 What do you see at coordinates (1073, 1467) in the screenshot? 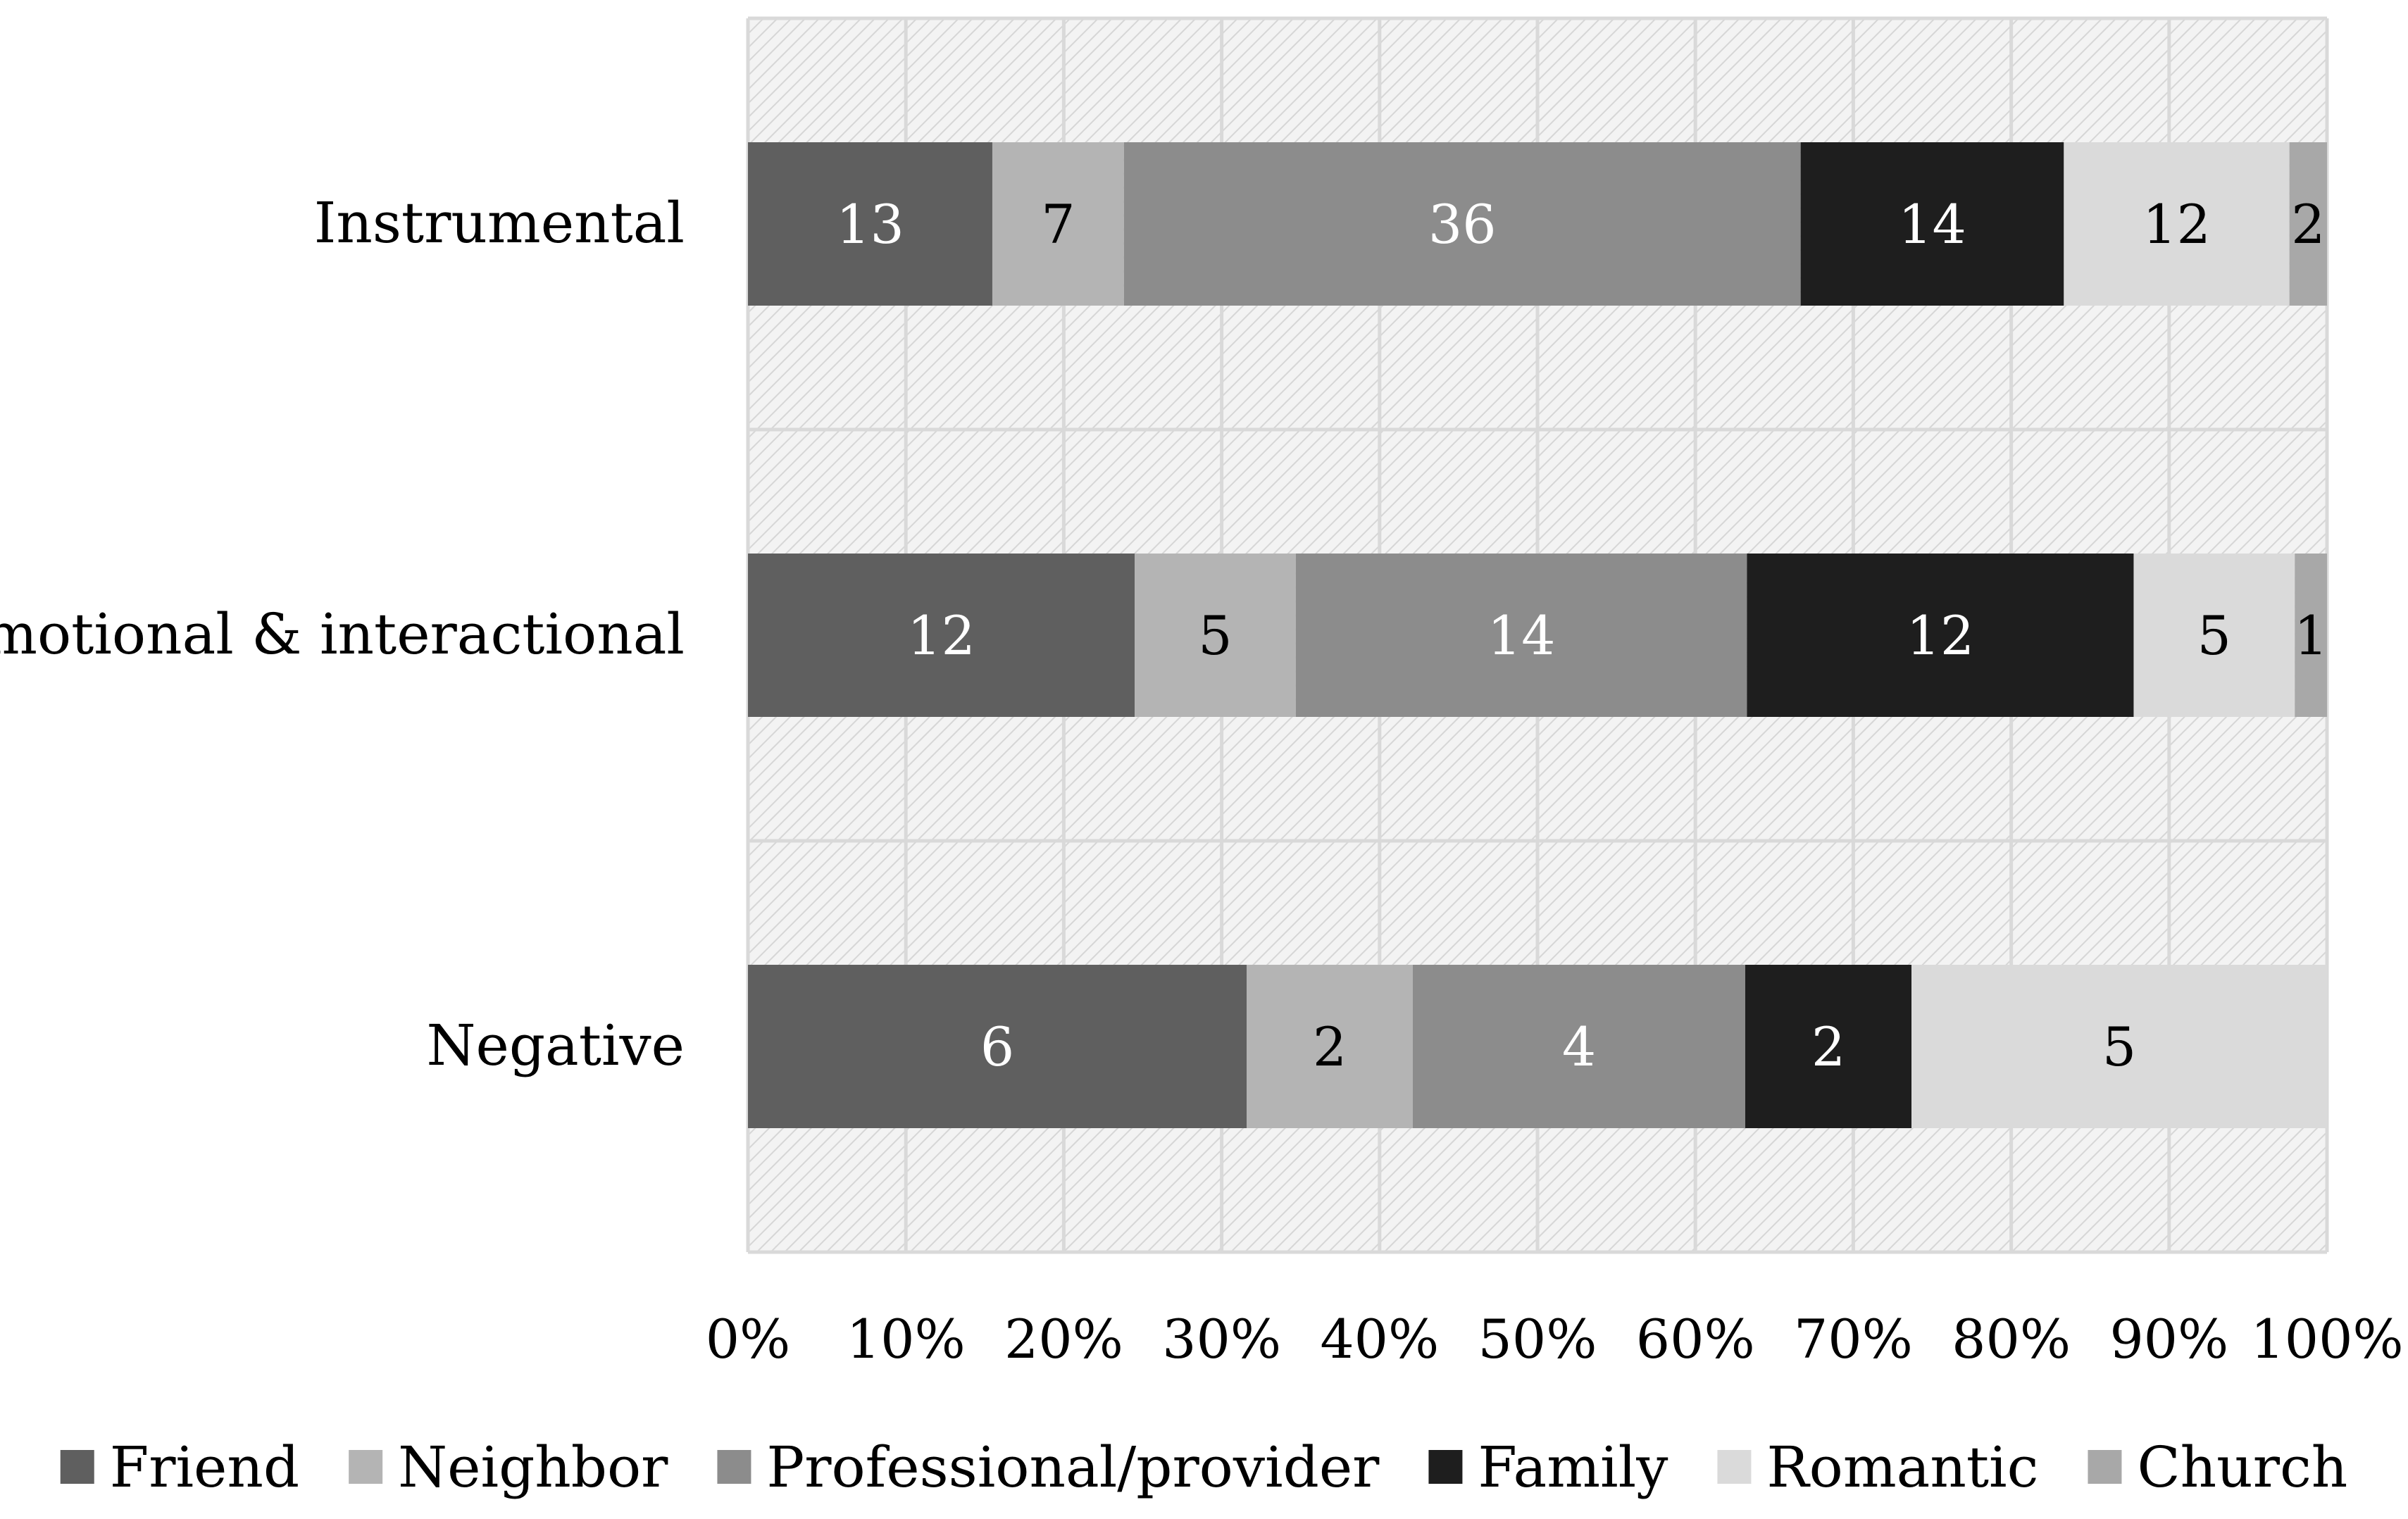
I see `legend-label: Professional/provider` at bounding box center [1073, 1467].